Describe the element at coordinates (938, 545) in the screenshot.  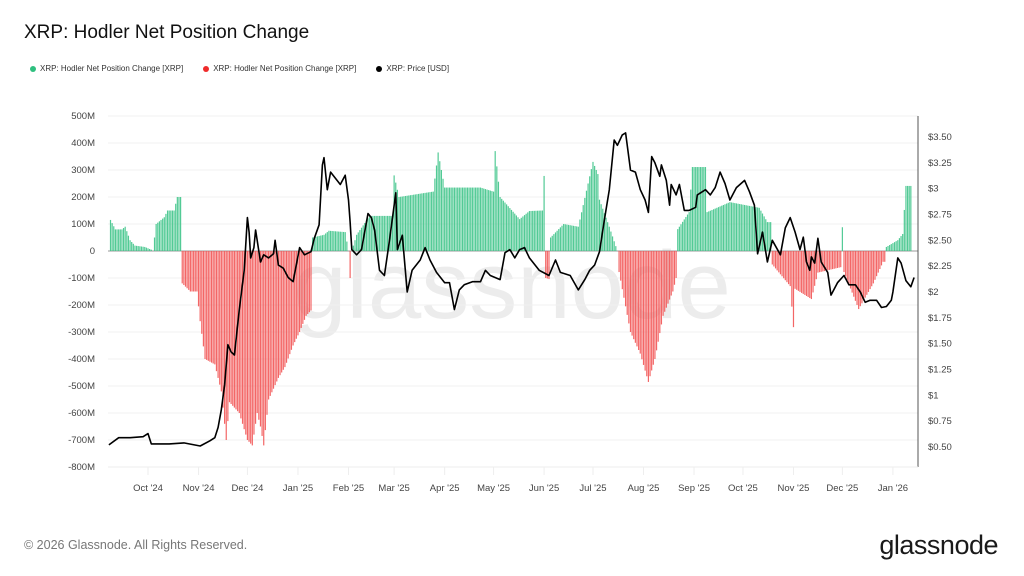
I see `glassnode-logo: glassnode` at that location.